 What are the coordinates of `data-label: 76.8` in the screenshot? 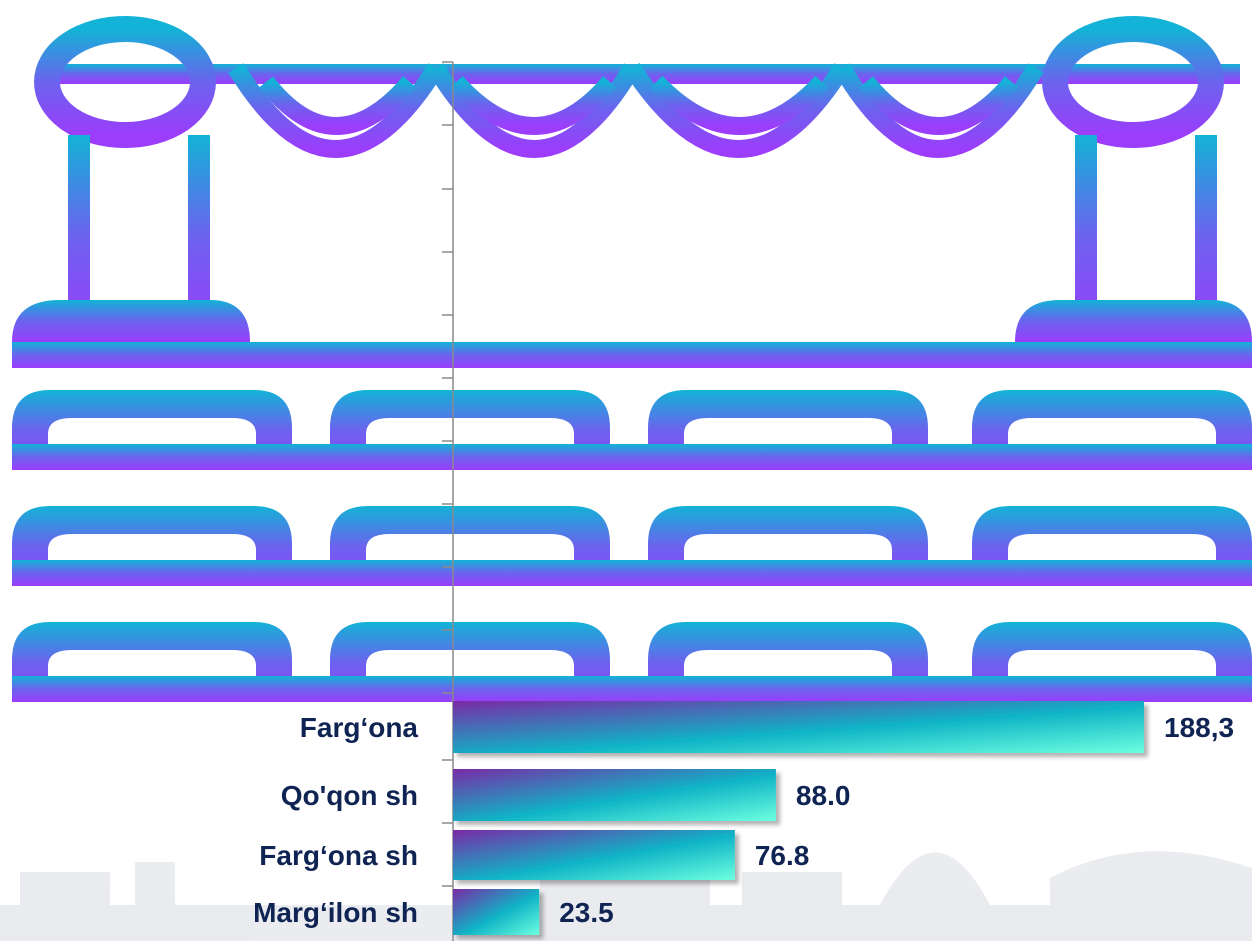 It's located at (782, 855).